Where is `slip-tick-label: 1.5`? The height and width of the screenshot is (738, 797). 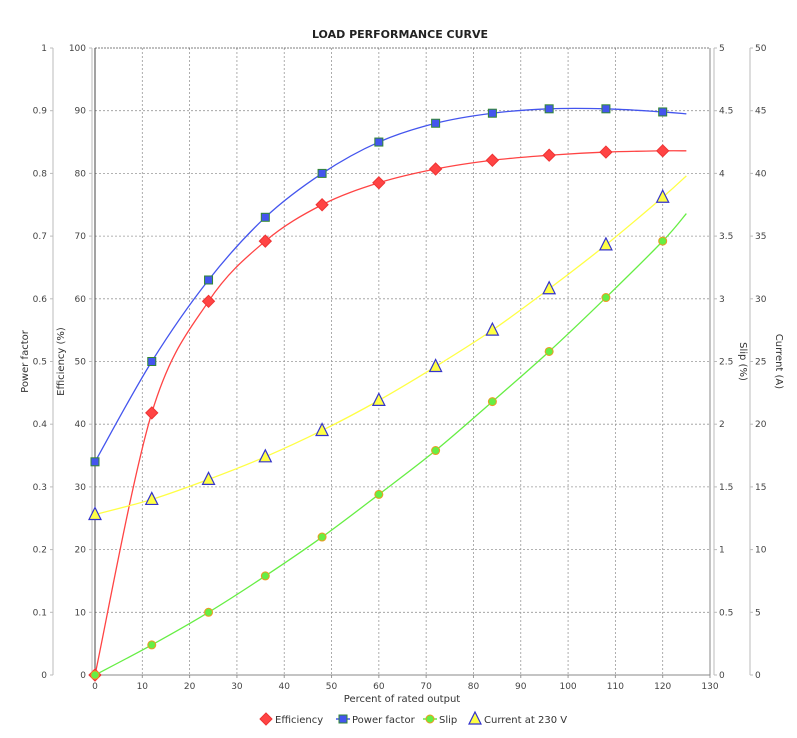
slip-tick-label: 1.5 is located at coordinates (726, 488).